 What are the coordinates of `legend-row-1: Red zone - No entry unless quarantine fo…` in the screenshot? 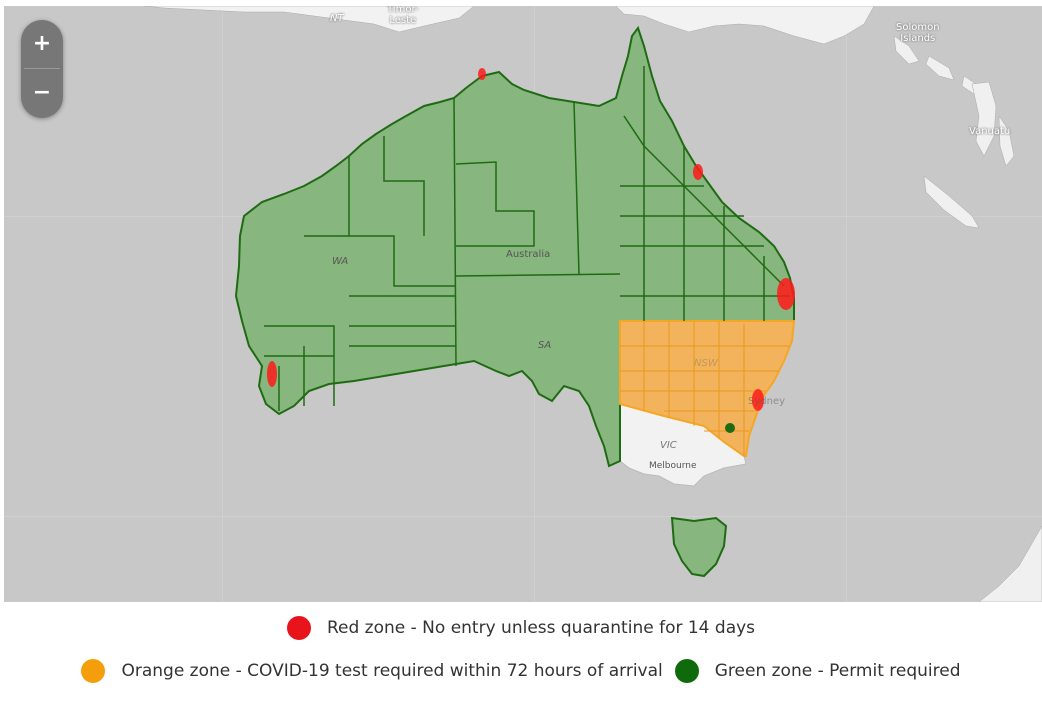 It's located at (521, 628).